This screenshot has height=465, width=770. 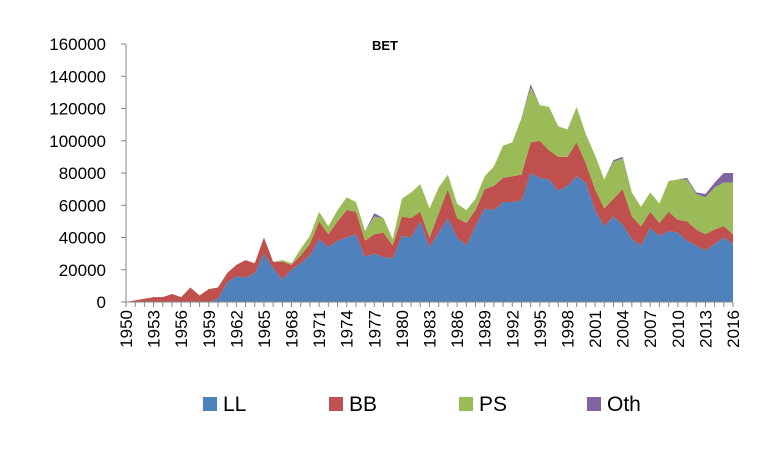 What do you see at coordinates (374, 329) in the screenshot?
I see `x-tick-label: 1977` at bounding box center [374, 329].